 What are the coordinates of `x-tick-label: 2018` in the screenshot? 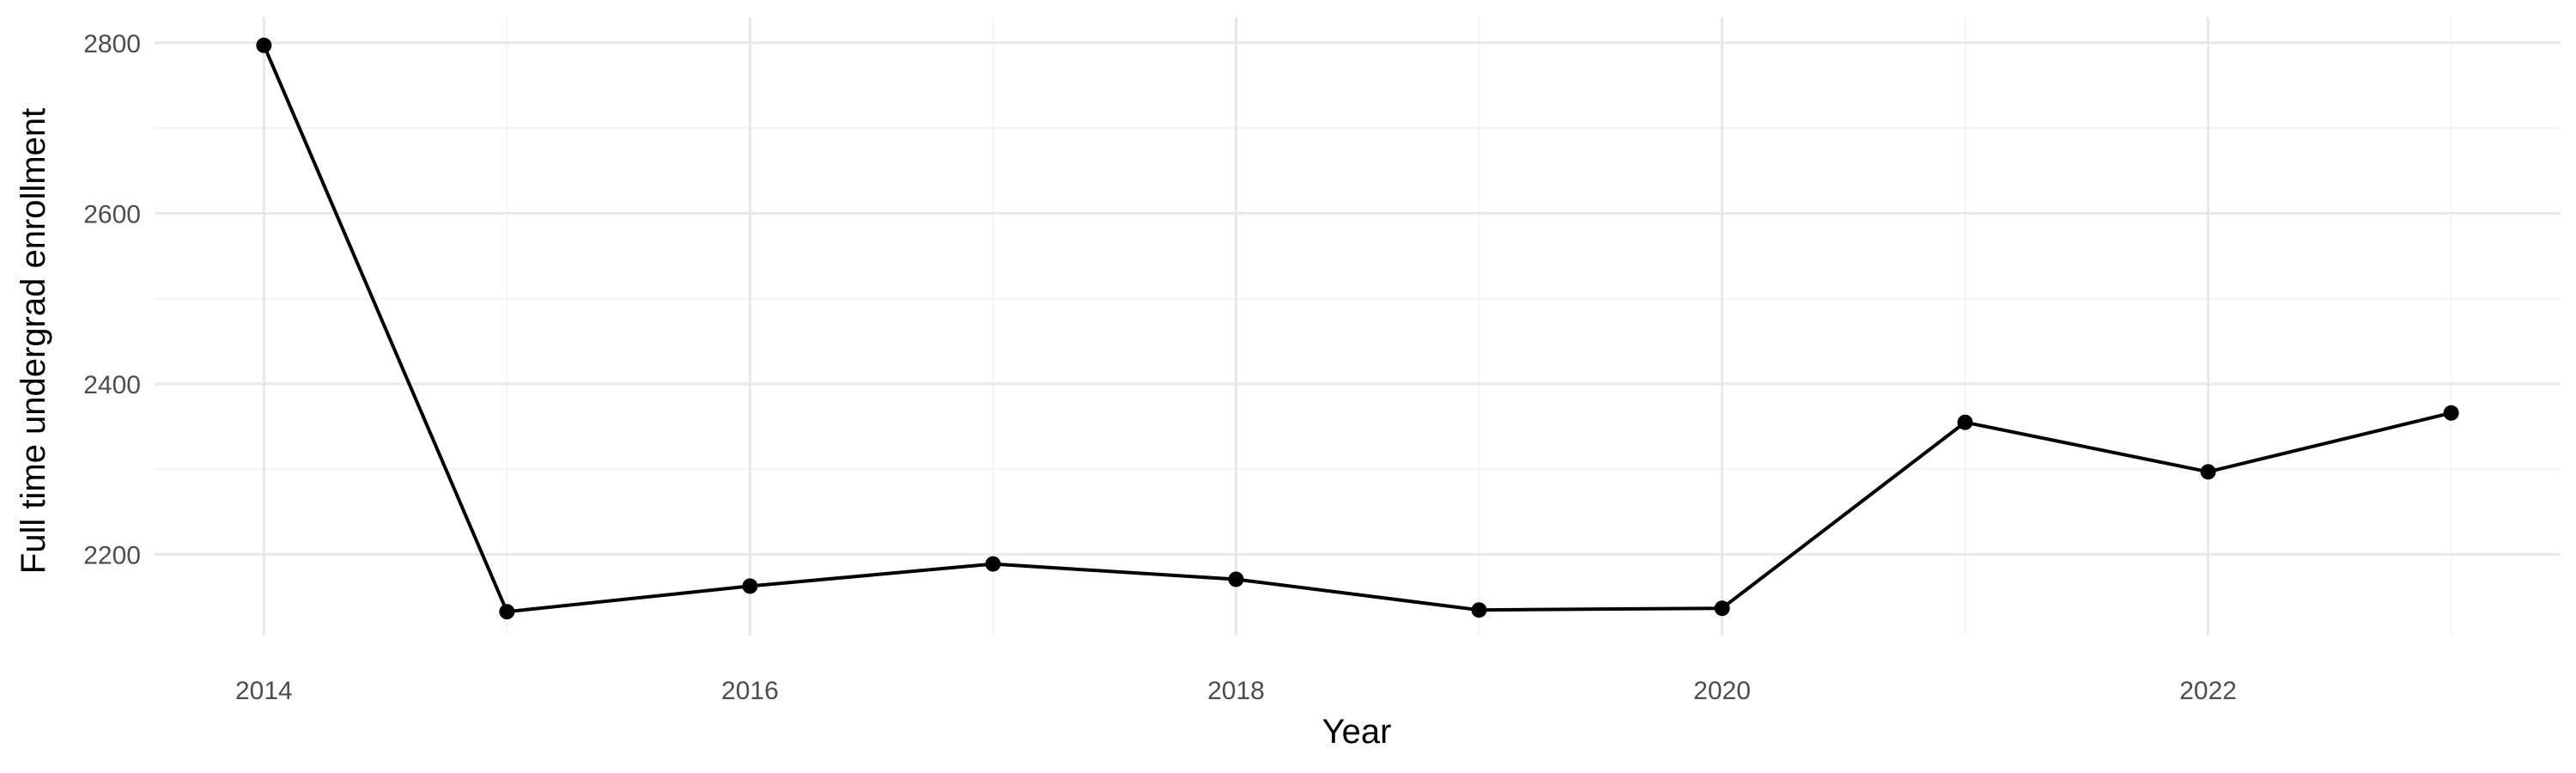 It's located at (1236, 691).